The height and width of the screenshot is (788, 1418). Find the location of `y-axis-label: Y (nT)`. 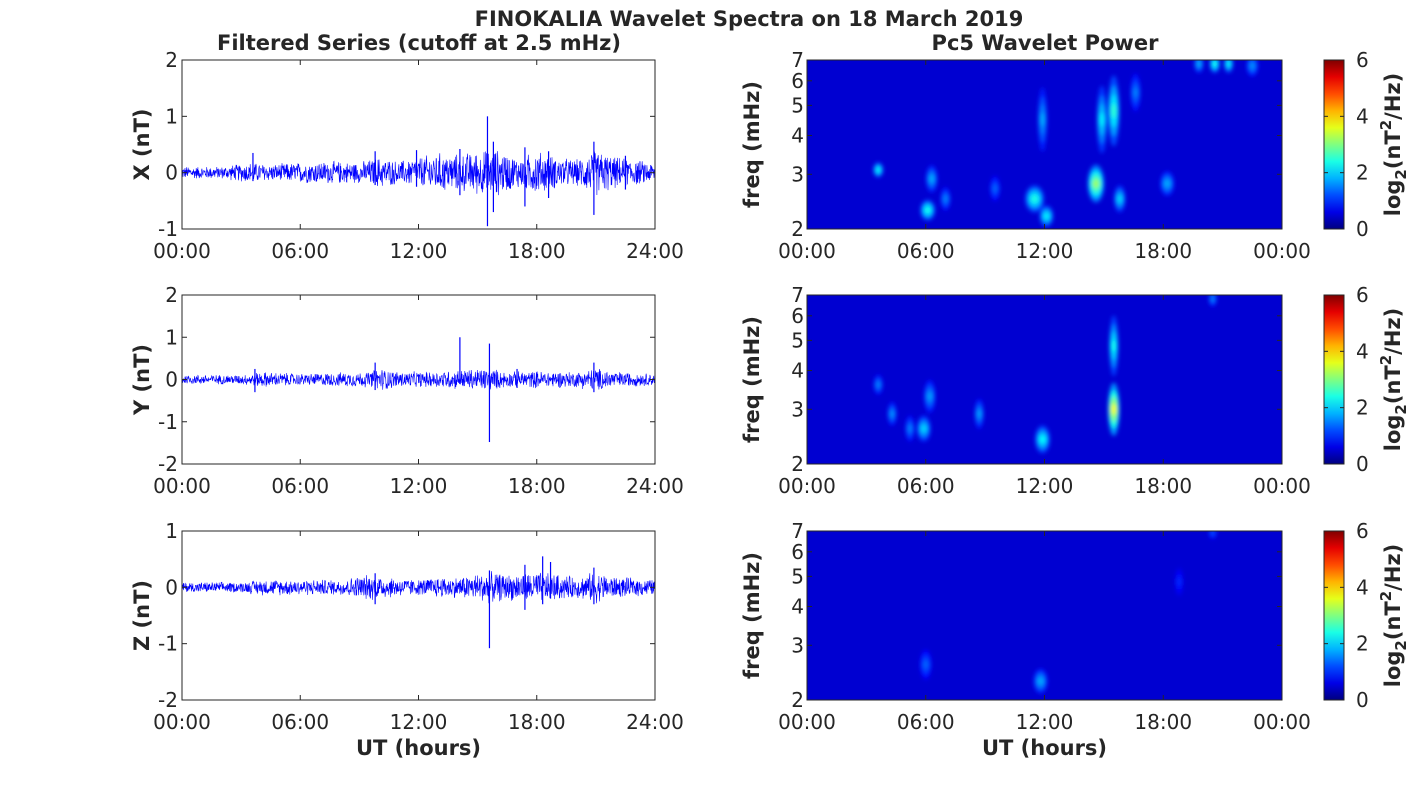

y-axis-label: Y (nT) is located at coordinates (142, 380).